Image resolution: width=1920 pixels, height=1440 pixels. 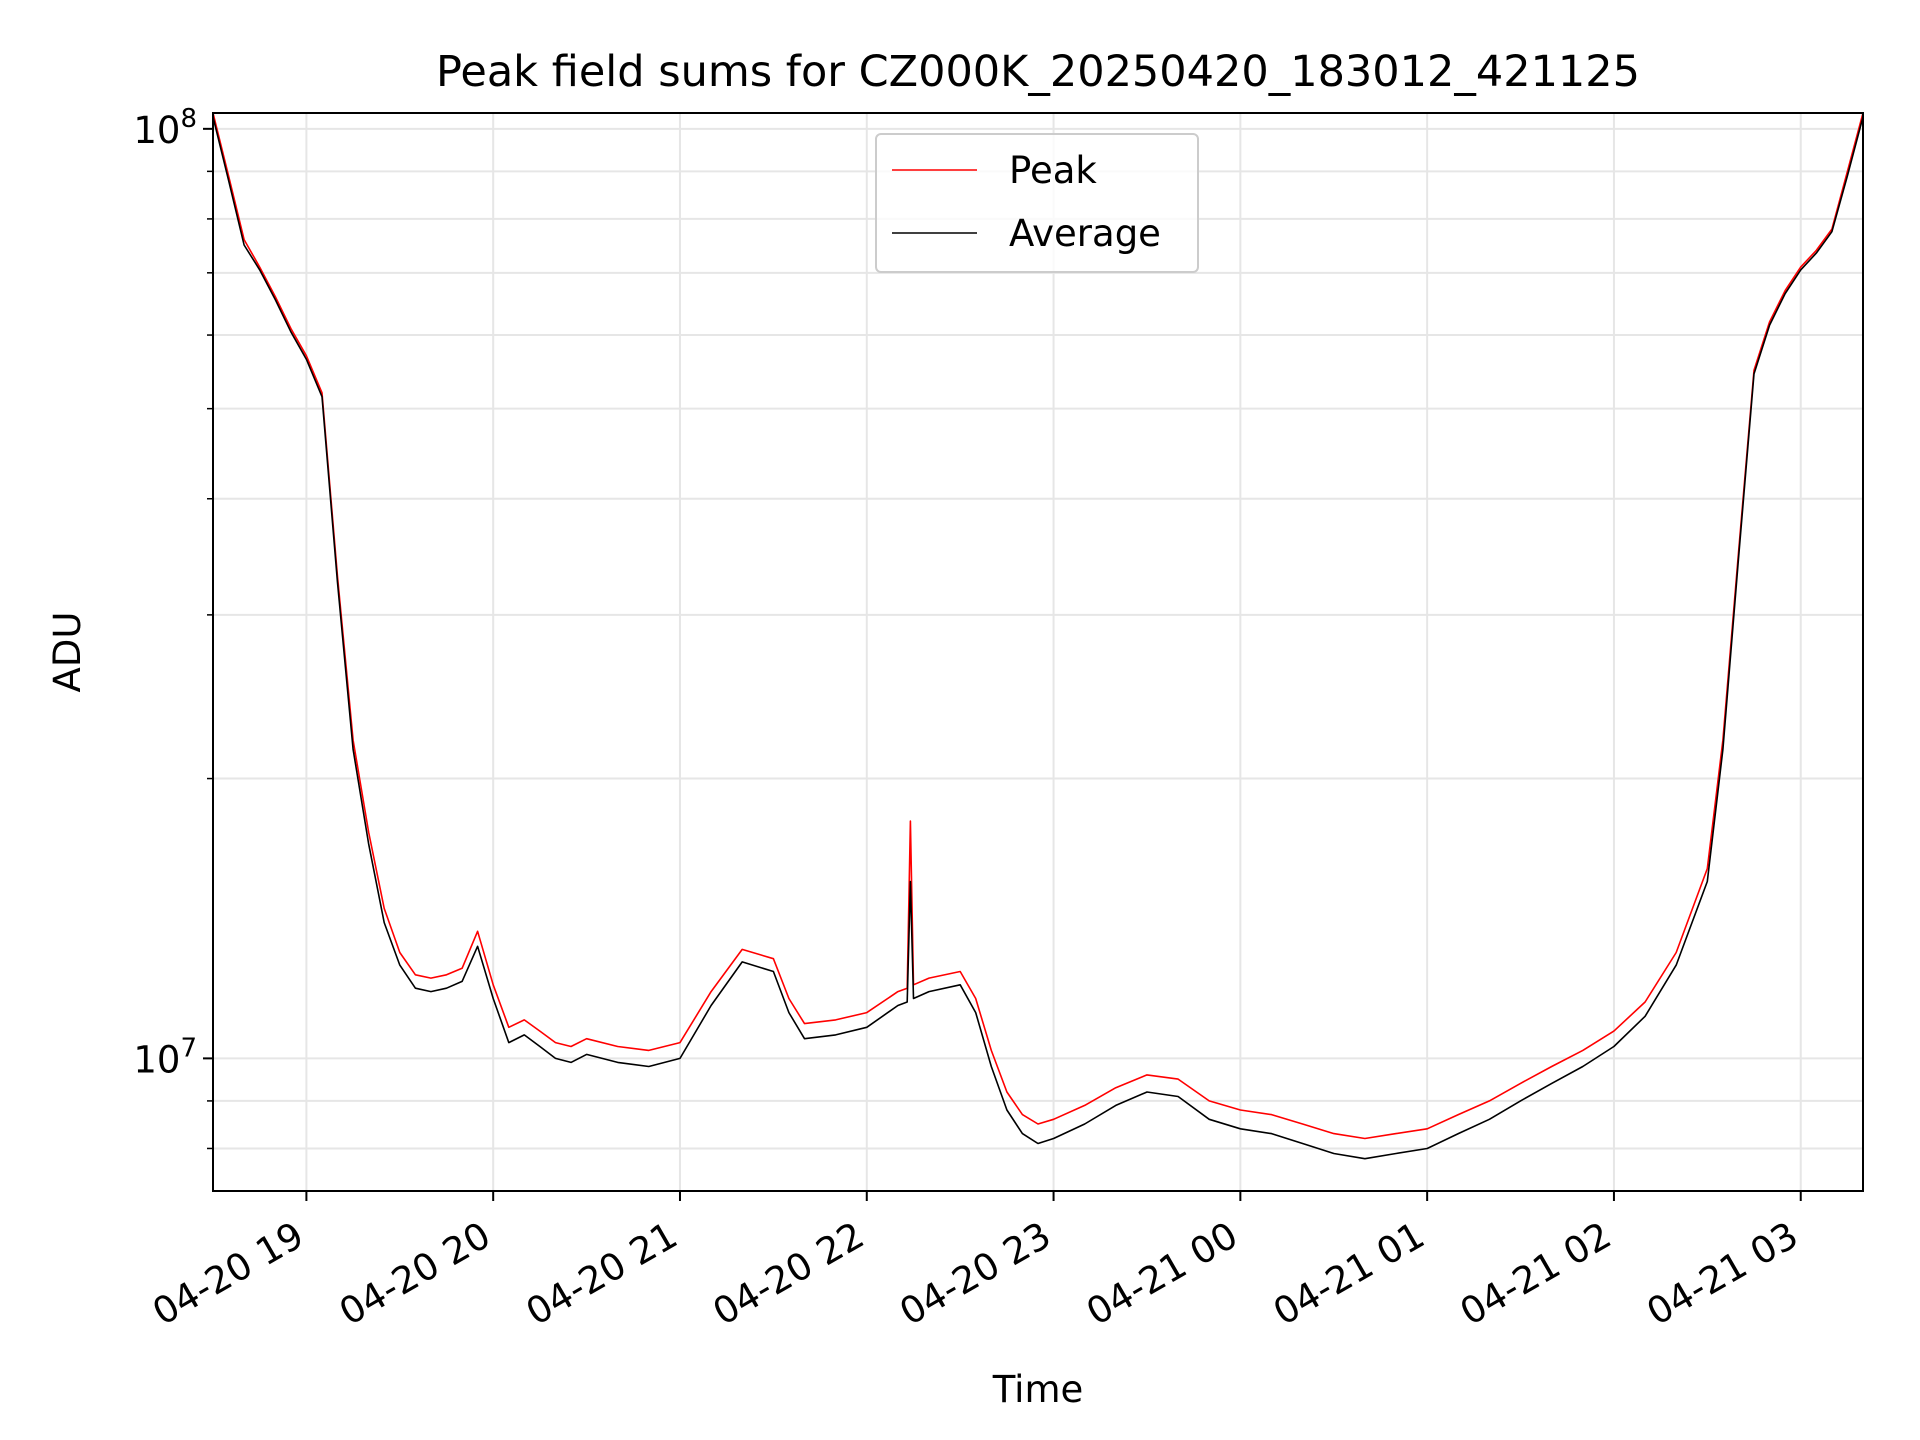 I want to click on x-axis-label: Time, so click(x=1038, y=1389).